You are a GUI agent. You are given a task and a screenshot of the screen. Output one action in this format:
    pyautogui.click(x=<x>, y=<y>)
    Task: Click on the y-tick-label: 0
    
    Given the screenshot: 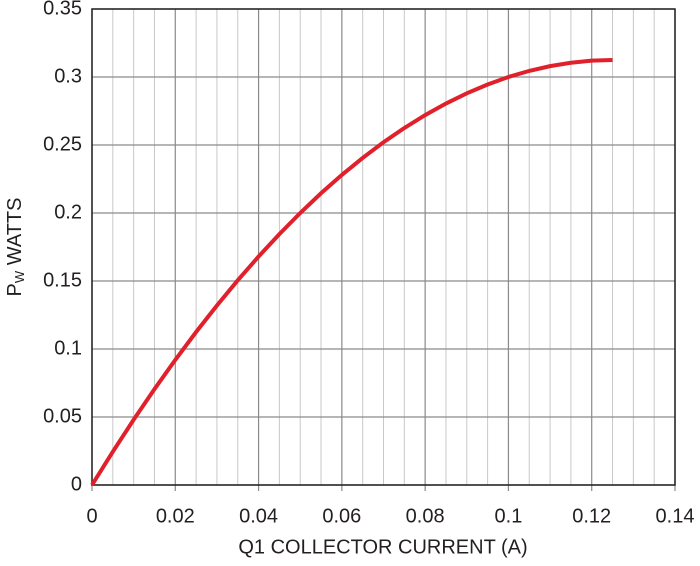 What is the action you would take?
    pyautogui.click(x=76, y=484)
    